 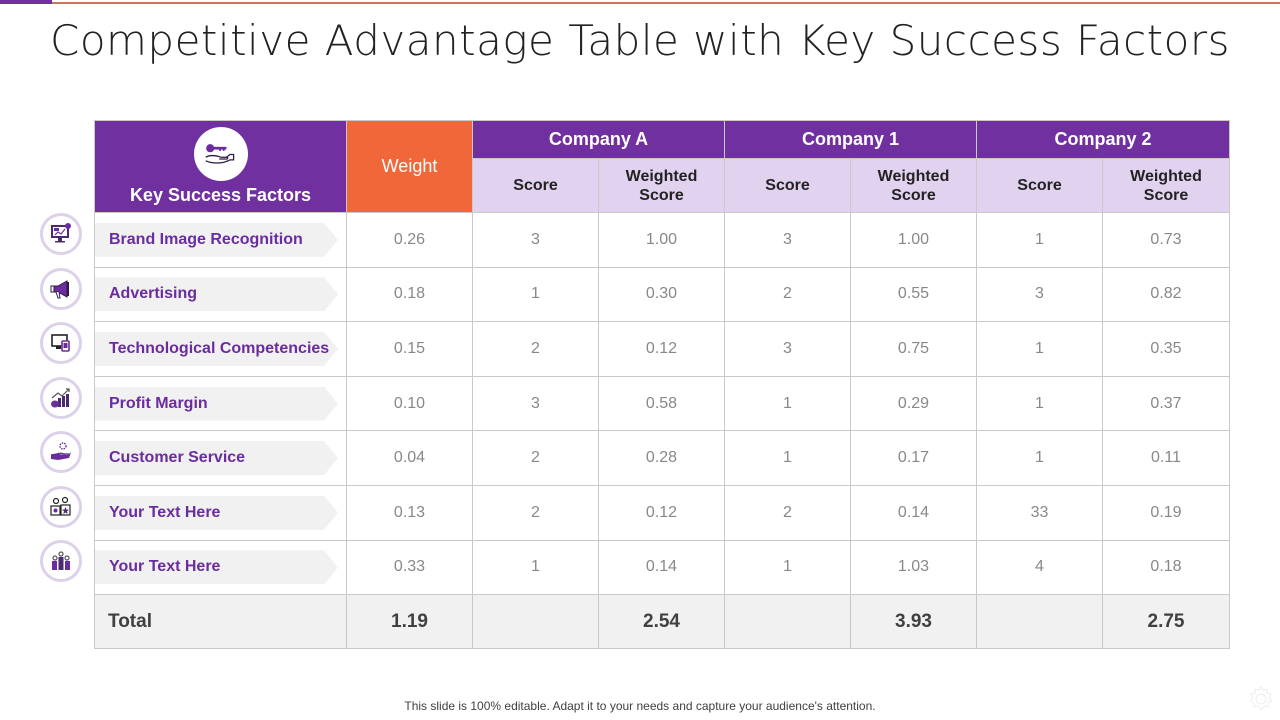 I want to click on weight-cell: 0.18, so click(x=409, y=294).